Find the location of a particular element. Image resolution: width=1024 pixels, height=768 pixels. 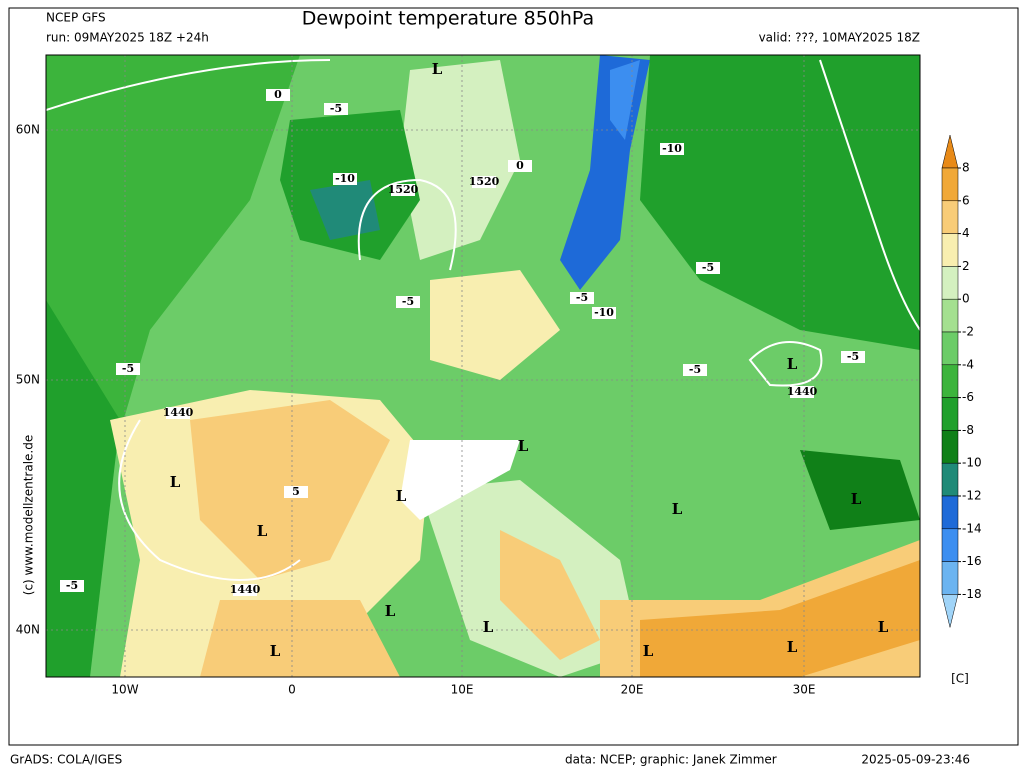

contour-label: 1520 is located at coordinates (403, 189).